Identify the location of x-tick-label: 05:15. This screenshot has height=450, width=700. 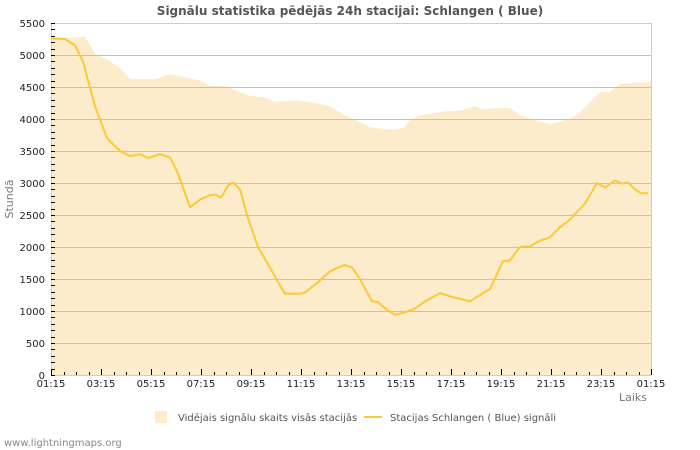
(151, 384).